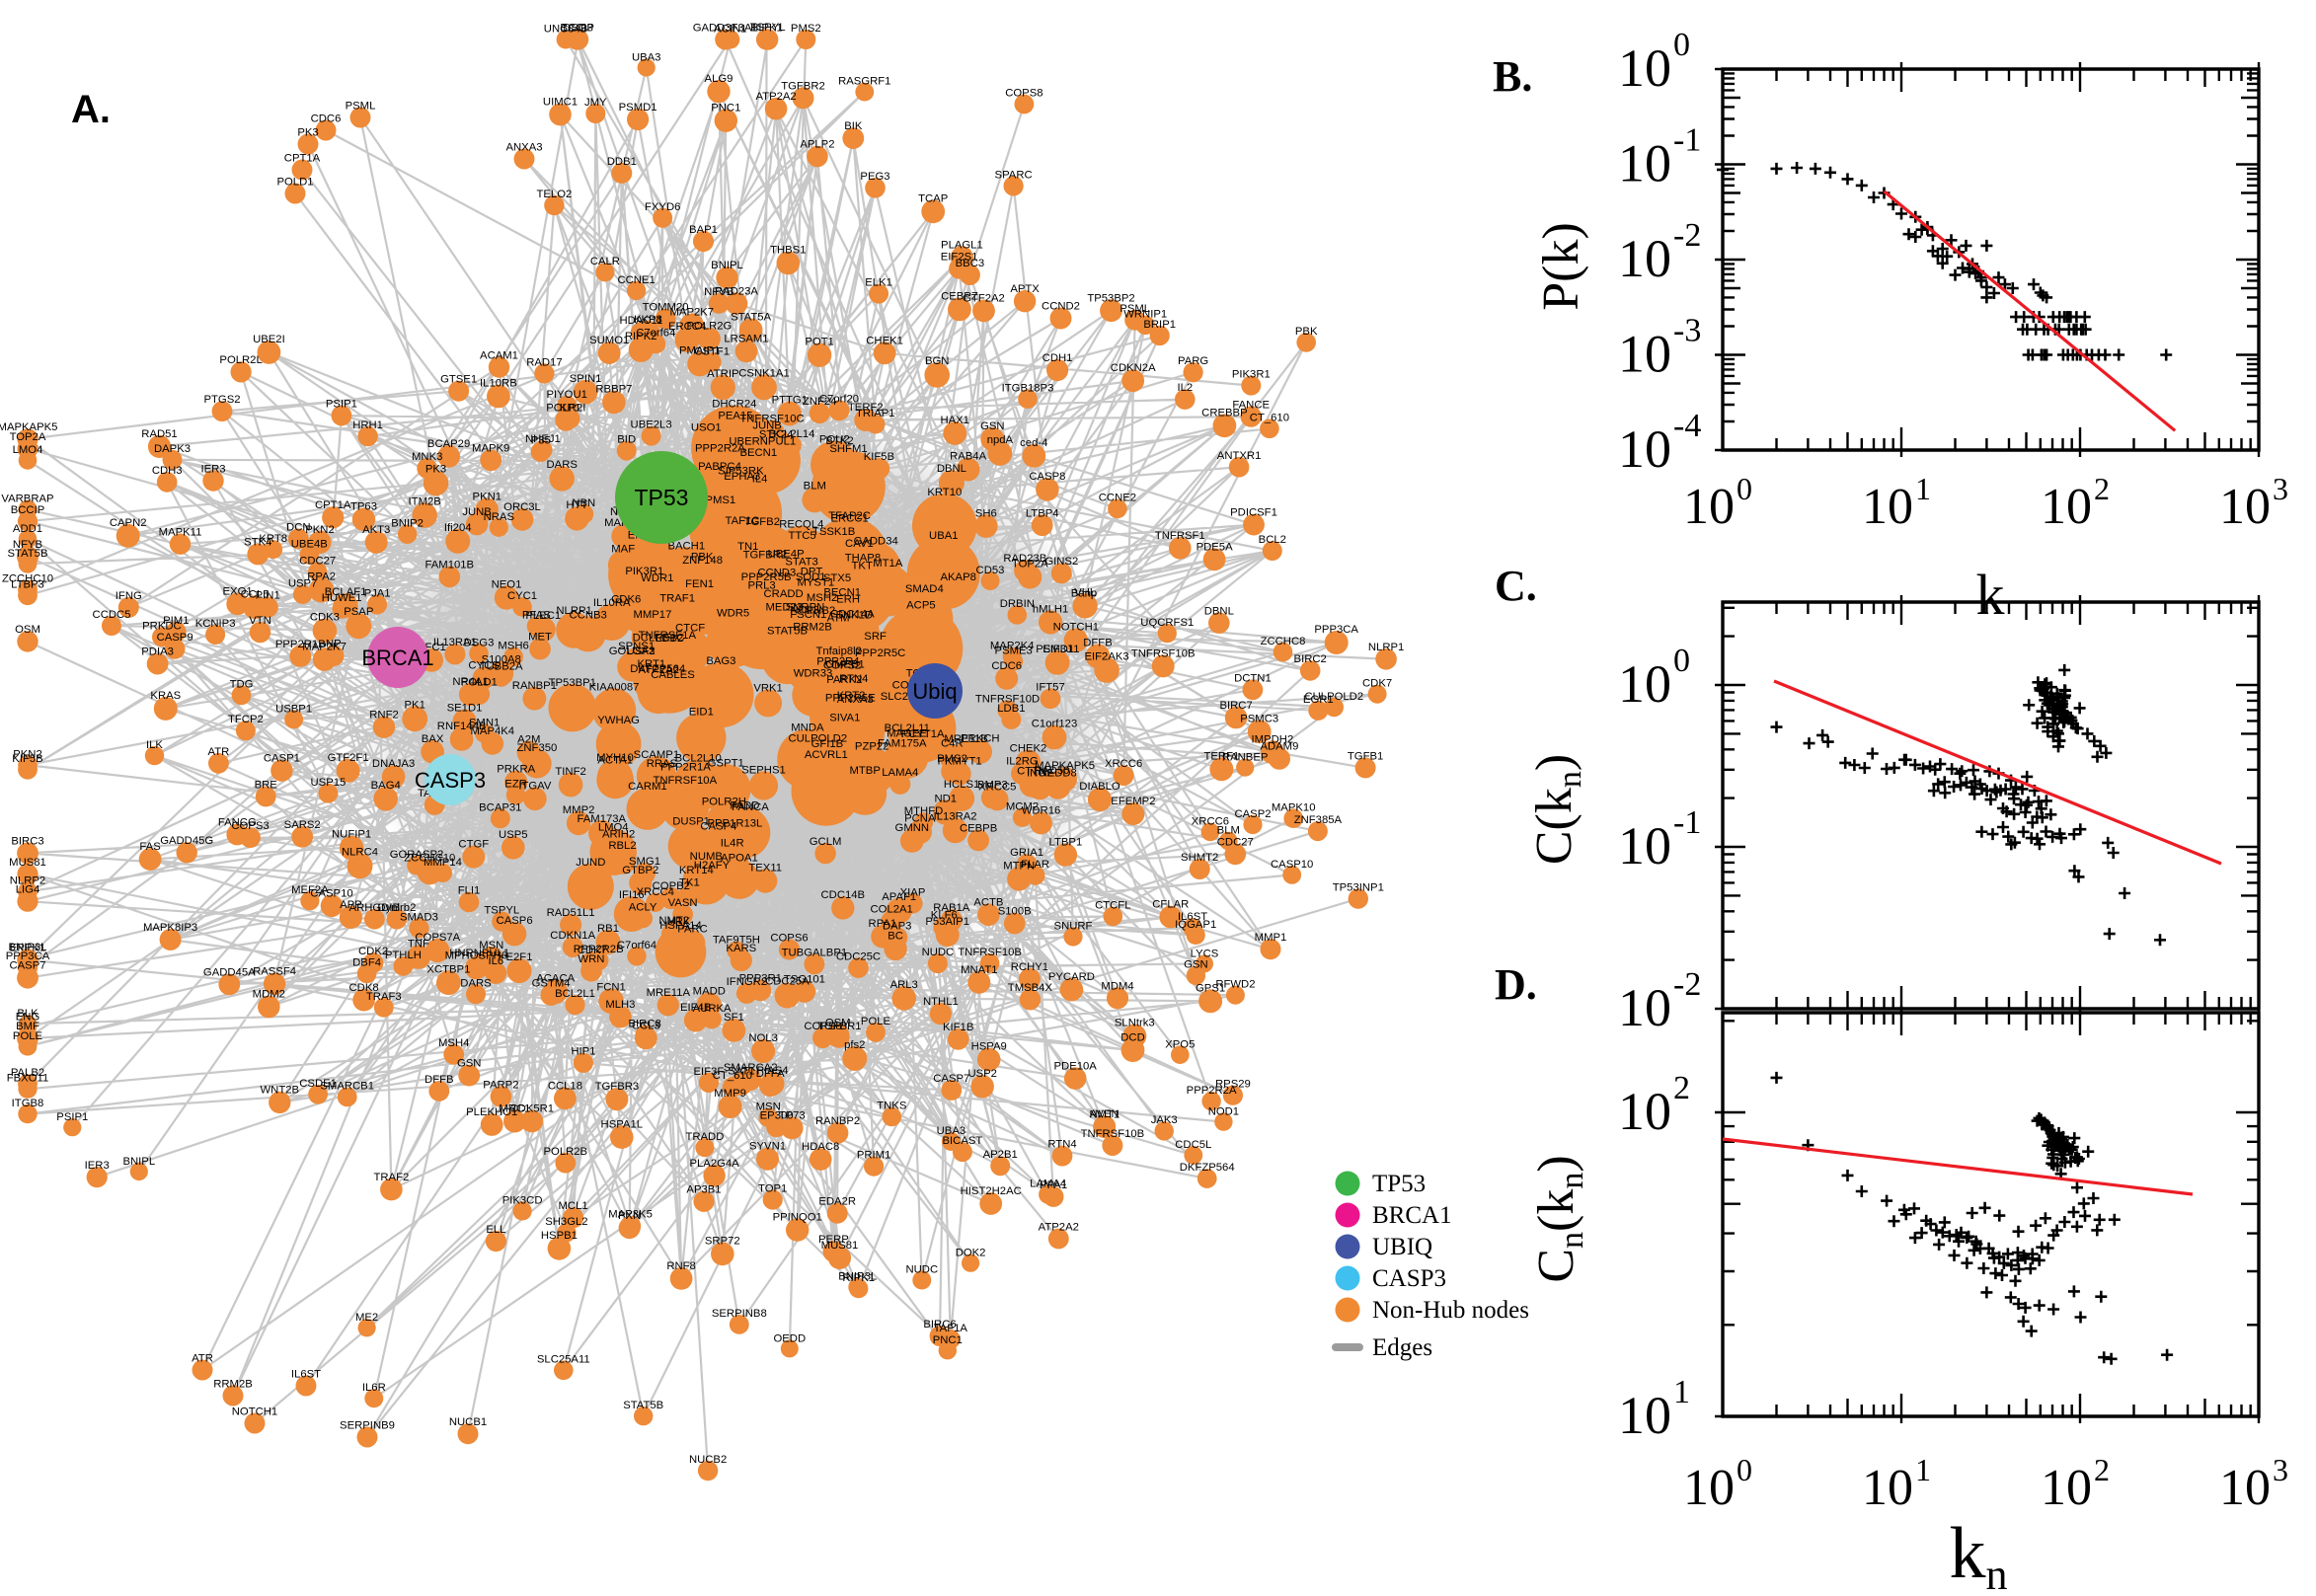  What do you see at coordinates (745, 806) in the screenshot?
I see `svg-text: FADD` at bounding box center [745, 806].